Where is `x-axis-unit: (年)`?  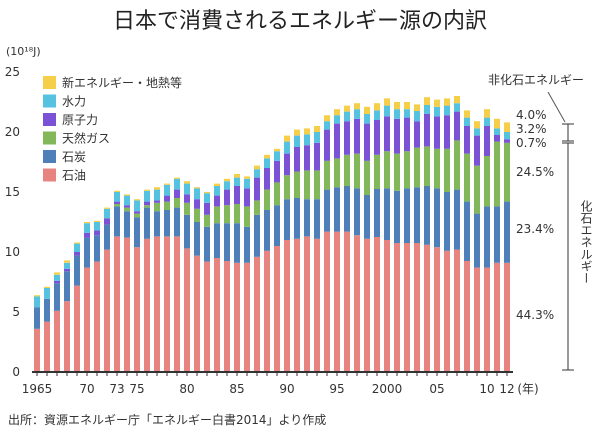
x-axis-unit: (年) is located at coordinates (527, 389).